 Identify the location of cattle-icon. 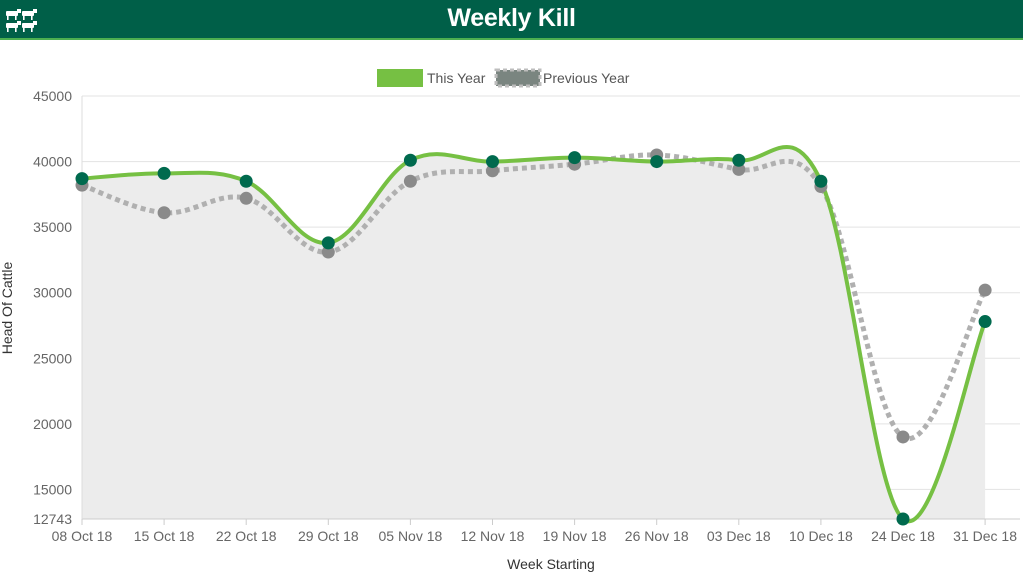
(21, 20).